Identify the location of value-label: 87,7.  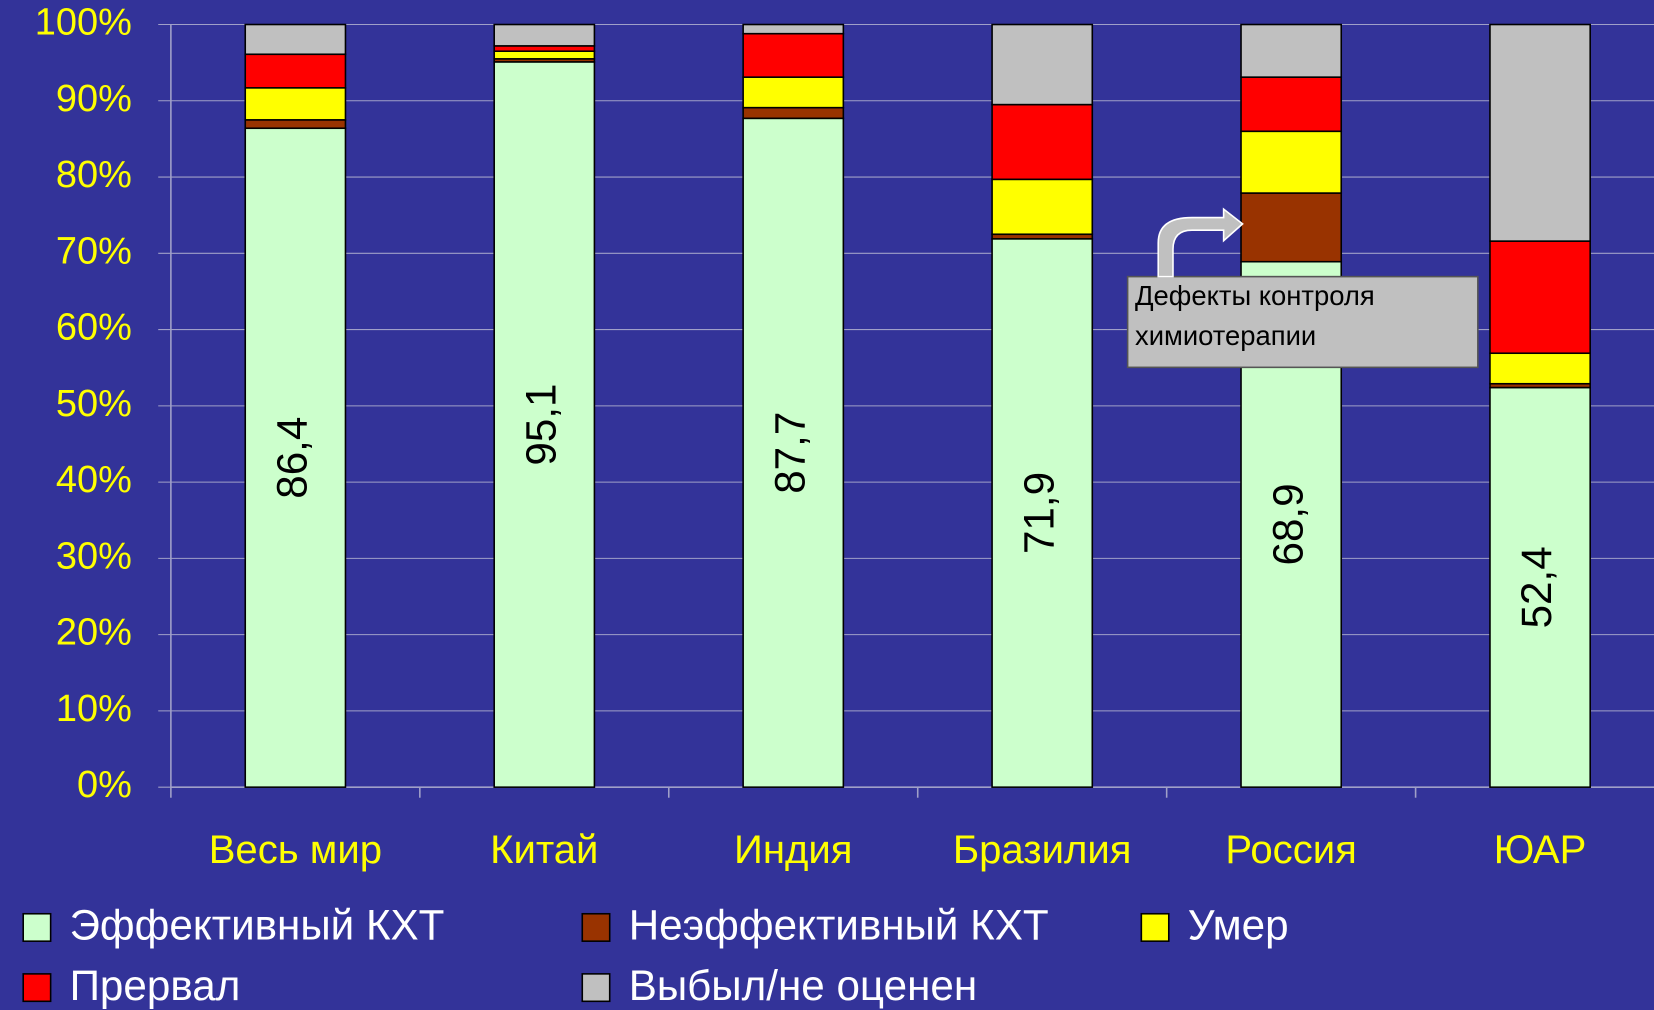
(789, 453).